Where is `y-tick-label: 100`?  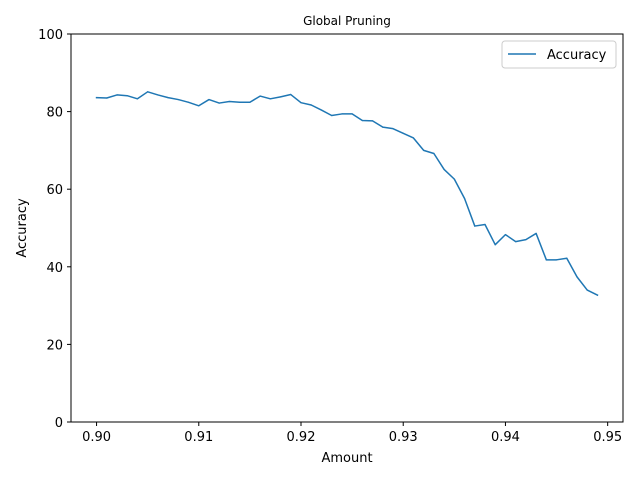 y-tick-label: 100 is located at coordinates (50, 35).